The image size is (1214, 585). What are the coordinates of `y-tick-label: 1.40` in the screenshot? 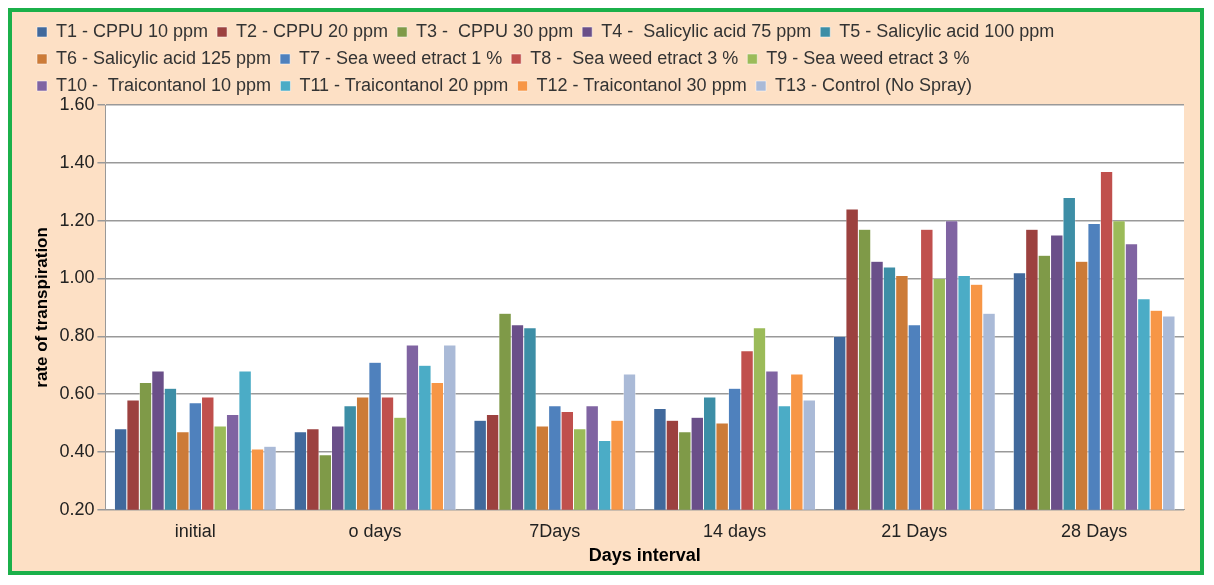 It's located at (77, 161).